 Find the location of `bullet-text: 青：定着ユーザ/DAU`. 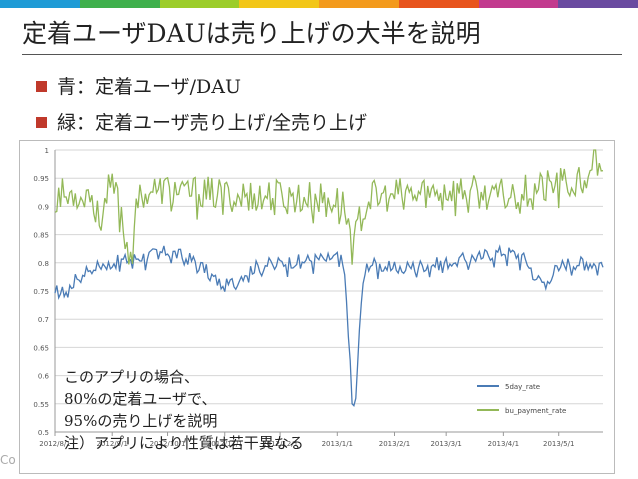

bullet-text: 青：定着ユーザ/DAU is located at coordinates (149, 87).